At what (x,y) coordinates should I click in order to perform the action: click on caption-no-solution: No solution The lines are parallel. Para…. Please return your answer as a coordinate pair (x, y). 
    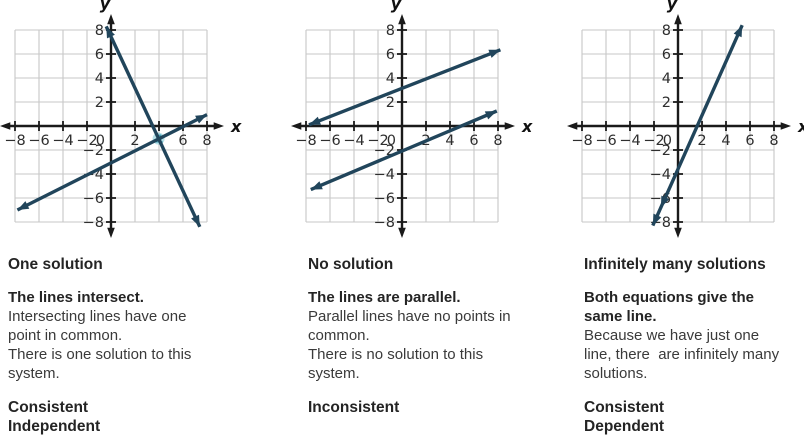
    Looking at the image, I should click on (390, 336).